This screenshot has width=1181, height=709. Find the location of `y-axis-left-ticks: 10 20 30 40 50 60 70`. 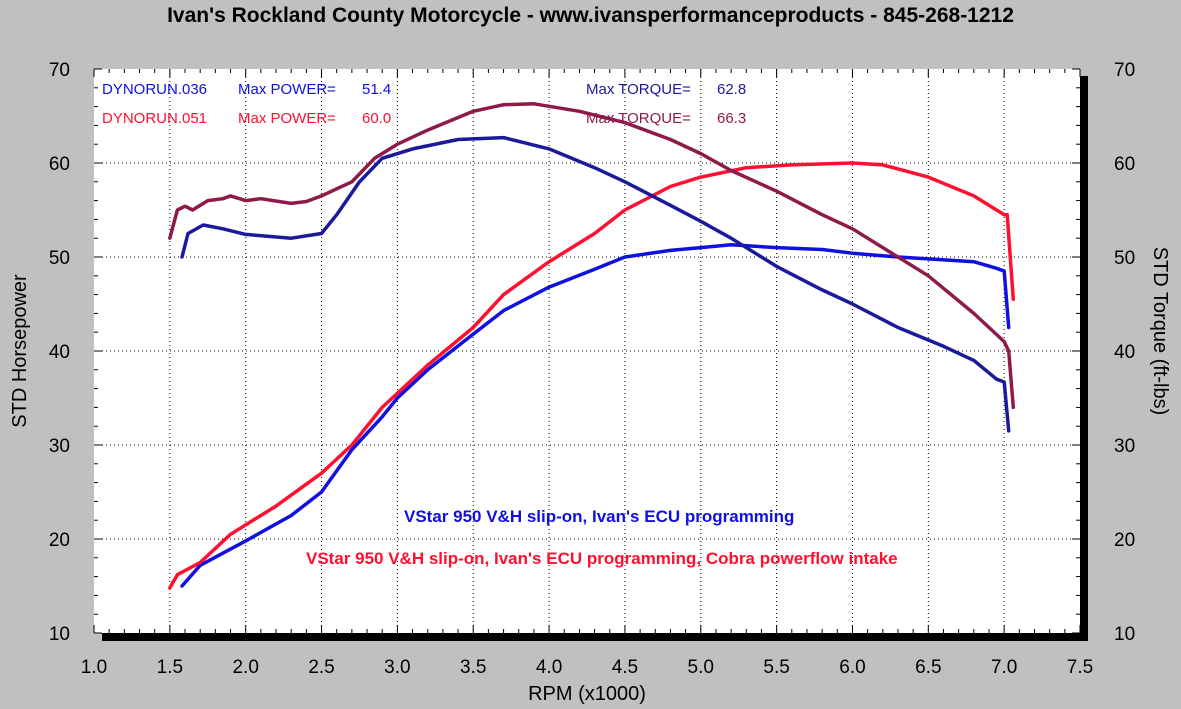

y-axis-left-ticks: 10 20 30 40 50 60 70 is located at coordinates (59, 352).